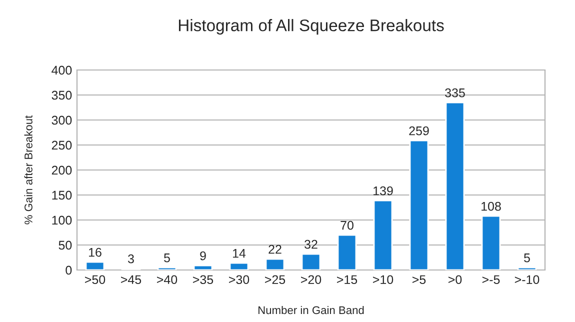 This screenshot has height=322, width=575. What do you see at coordinates (275, 279) in the screenshot?
I see `x-tick-label: >25` at bounding box center [275, 279].